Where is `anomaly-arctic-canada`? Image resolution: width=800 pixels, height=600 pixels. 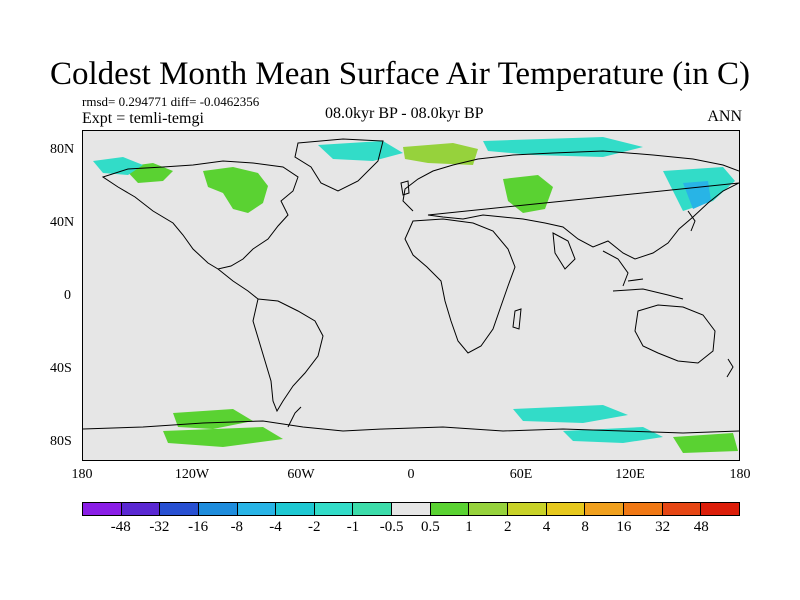
anomaly-arctic-canada is located at coordinates (235, 190).